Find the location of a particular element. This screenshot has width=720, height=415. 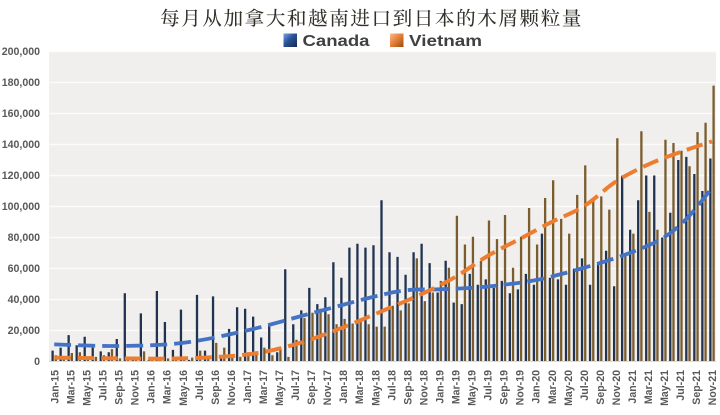

svg-text: Sep-15 is located at coordinates (120, 387).